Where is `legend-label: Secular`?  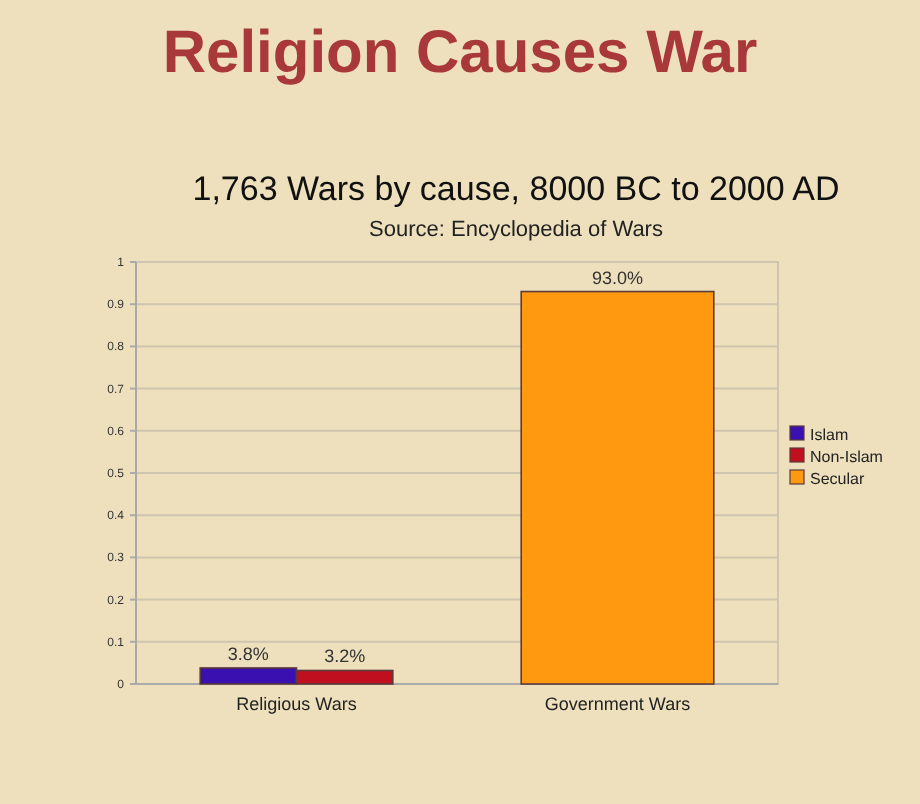
legend-label: Secular is located at coordinates (837, 479).